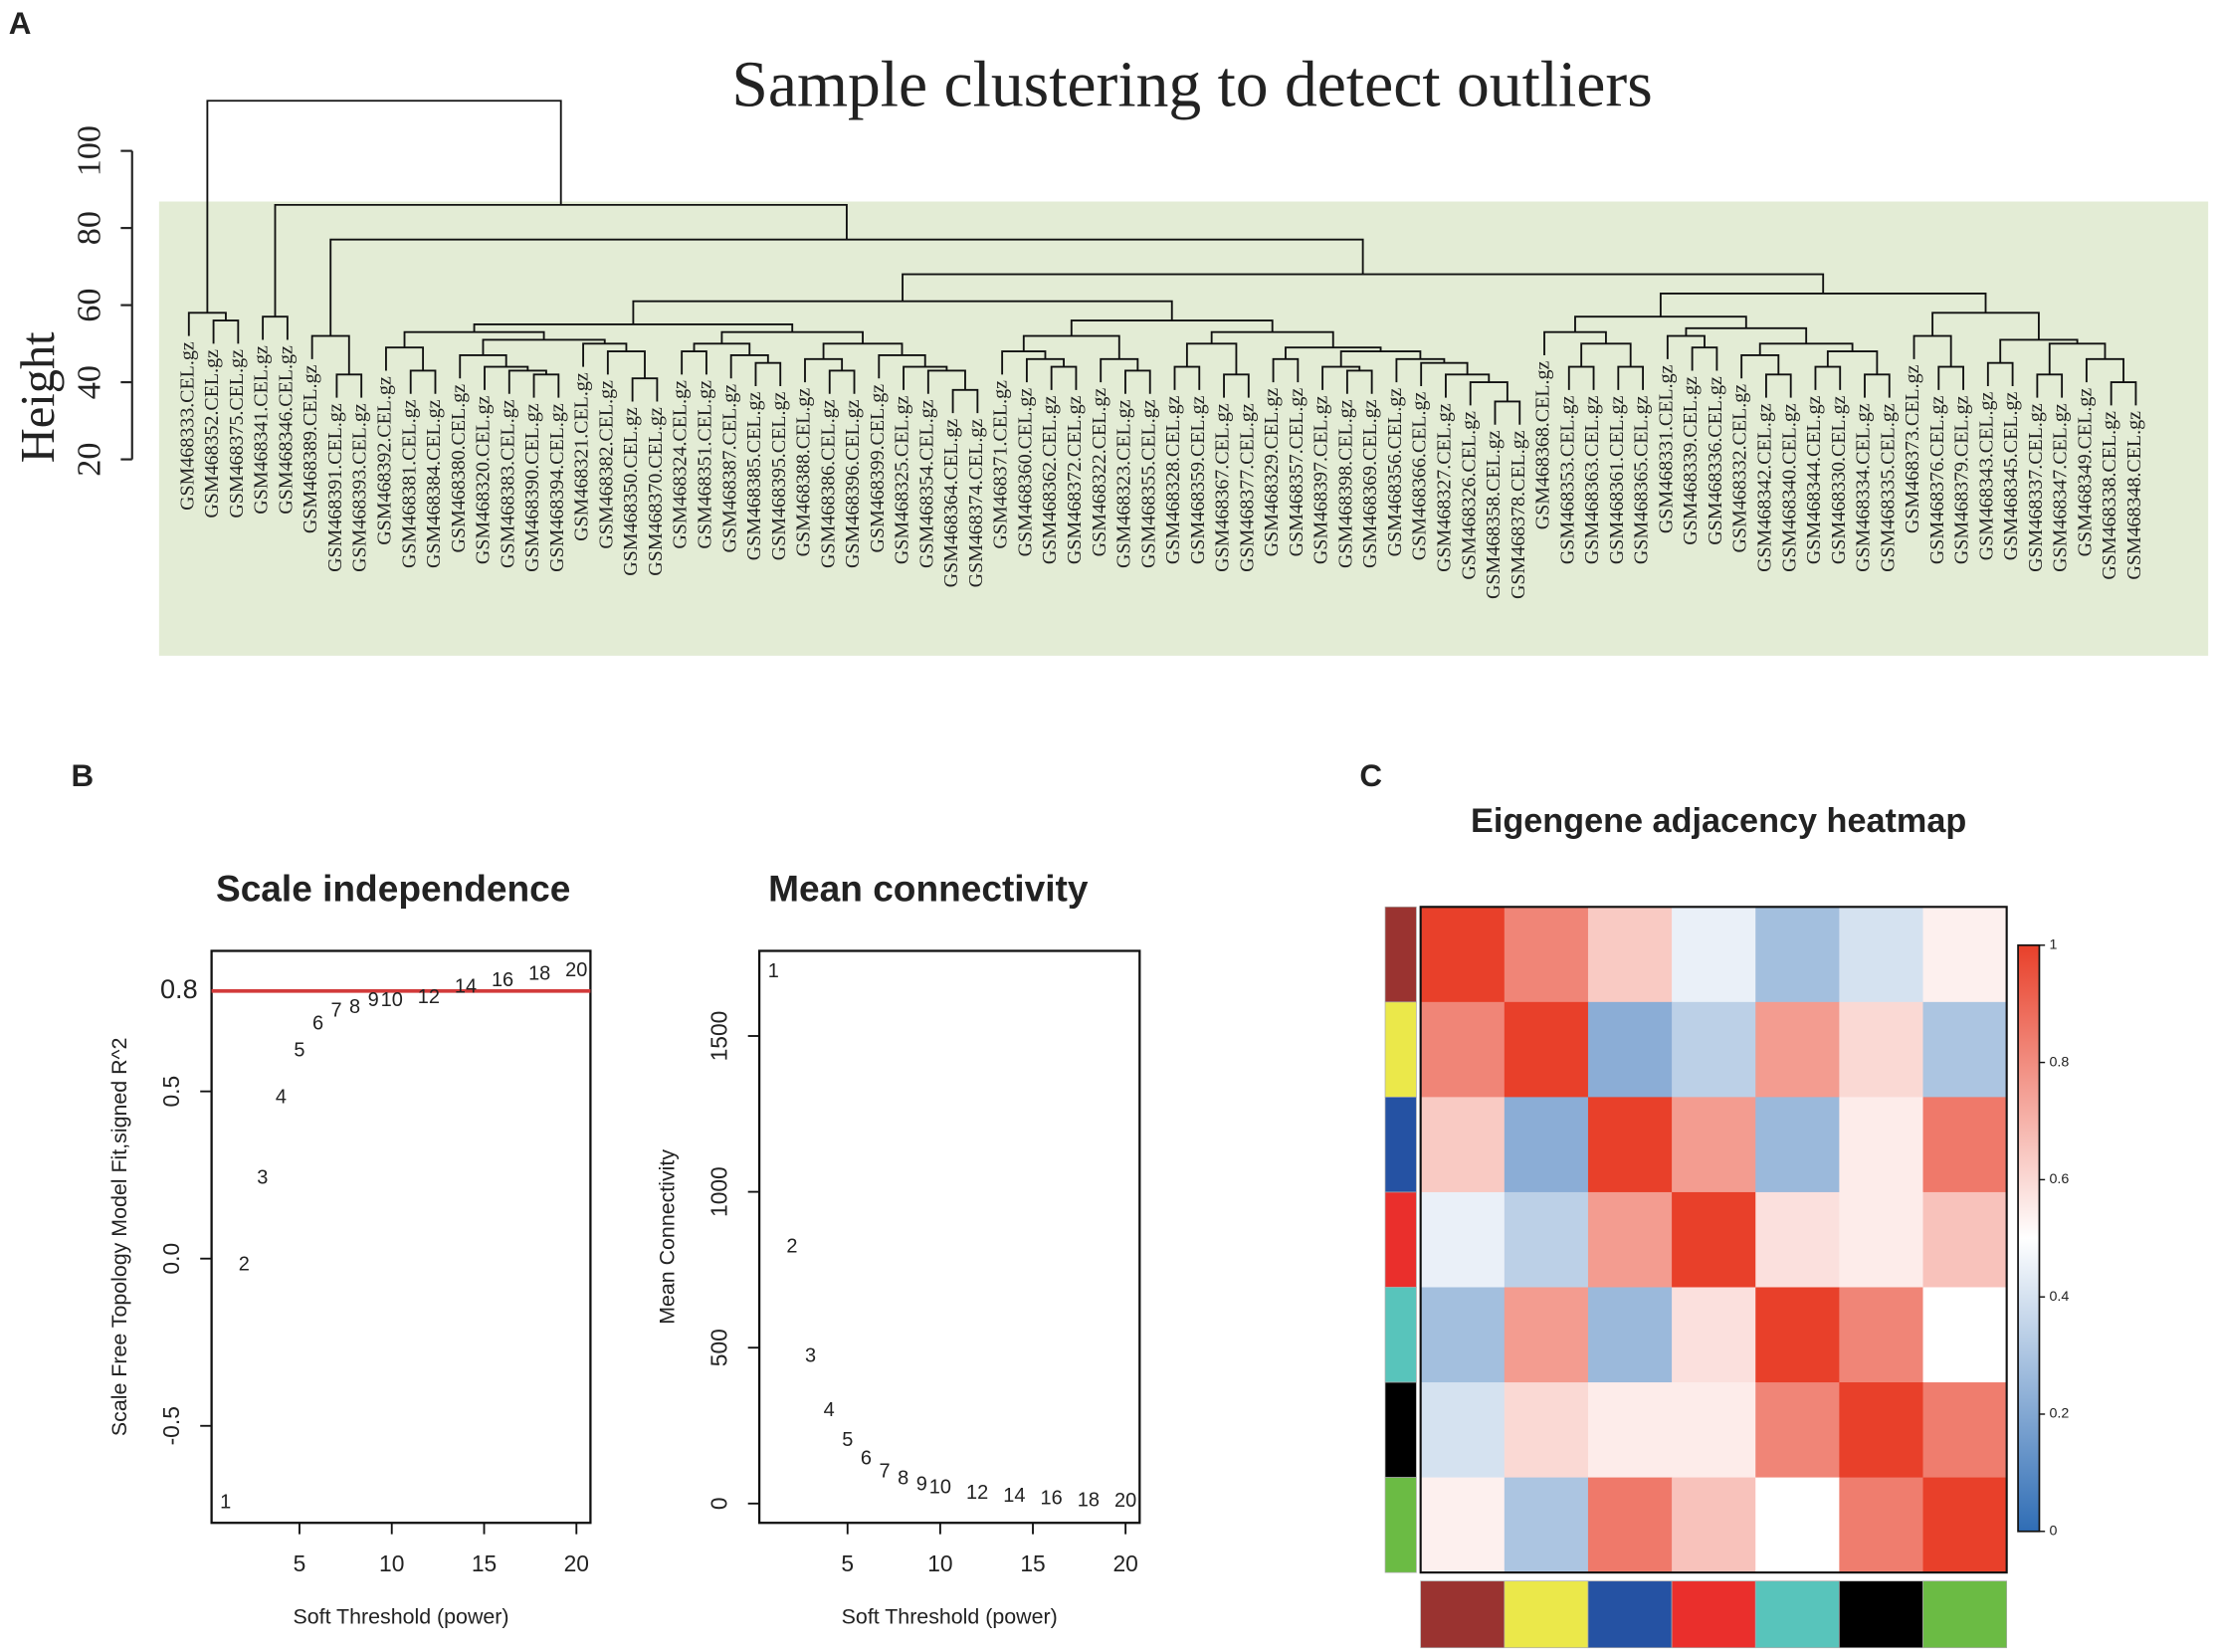 The width and height of the screenshot is (2214, 1652). Describe the element at coordinates (354, 1007) in the screenshot. I see `point-label: 8` at that location.